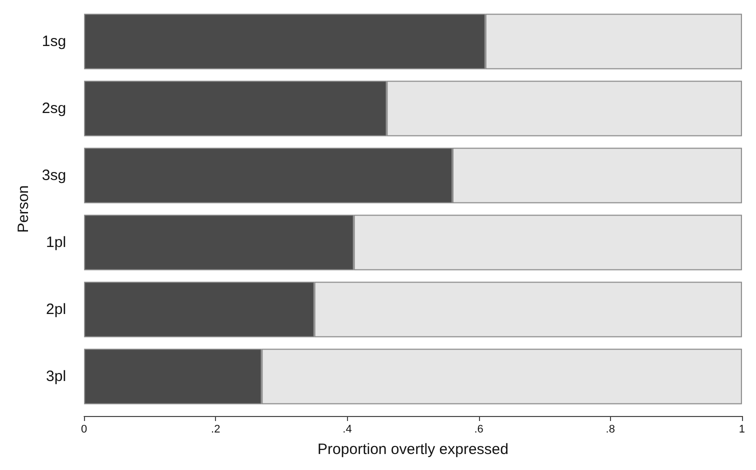 This screenshot has width=756, height=470. I want to click on y-tick-label: 2pl, so click(56, 309).